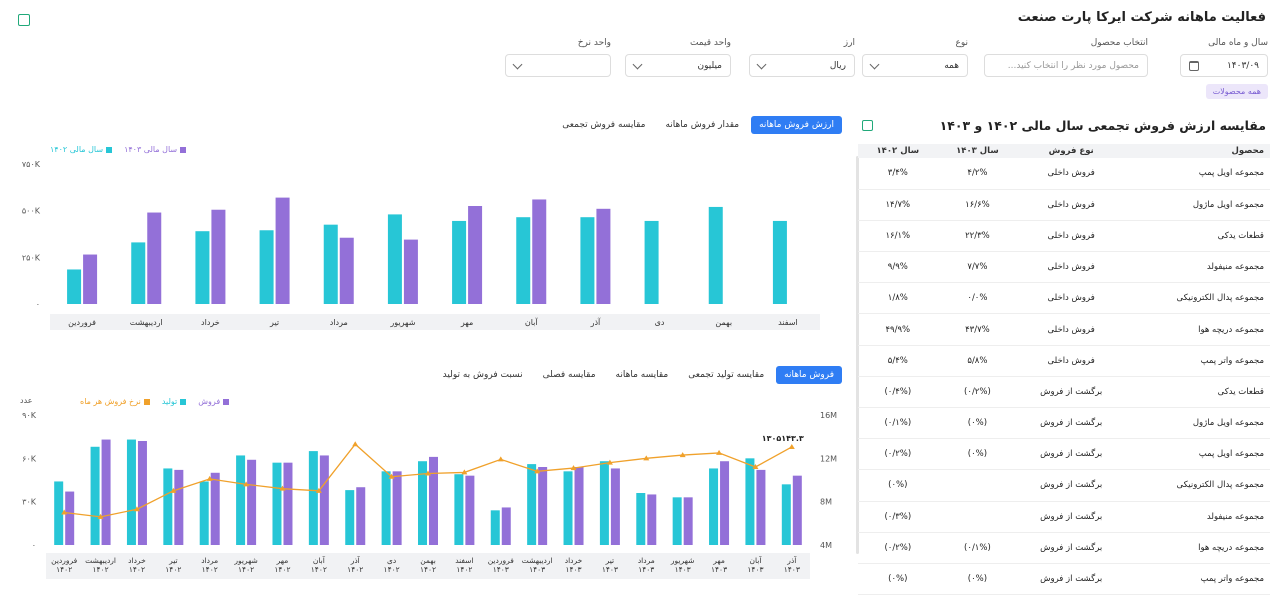  I want to click on table-row: مجموعه منیفولد برگشت از فروش (۰/۳%), so click(1064, 517).